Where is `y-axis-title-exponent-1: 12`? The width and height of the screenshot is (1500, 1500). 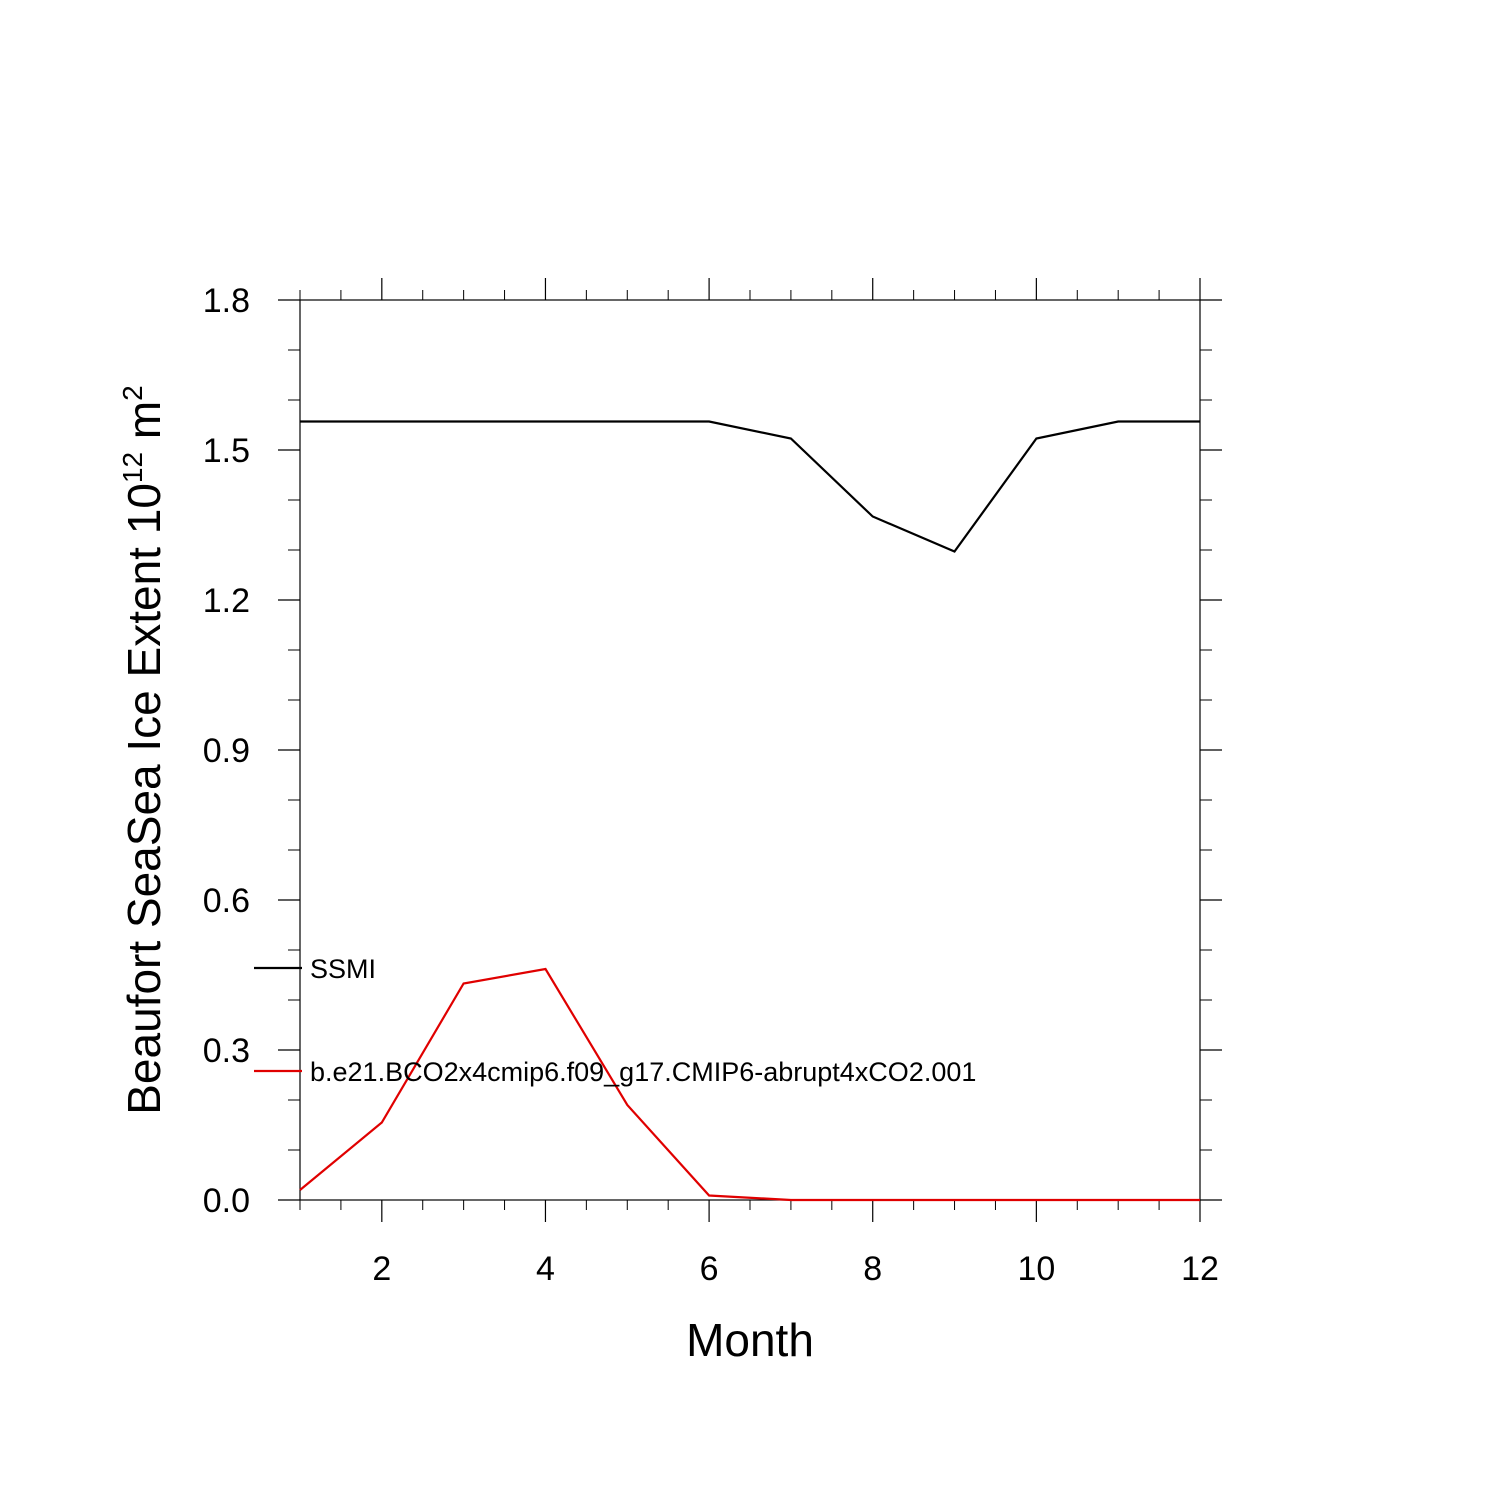 y-axis-title-exponent-1: 12 is located at coordinates (132, 467).